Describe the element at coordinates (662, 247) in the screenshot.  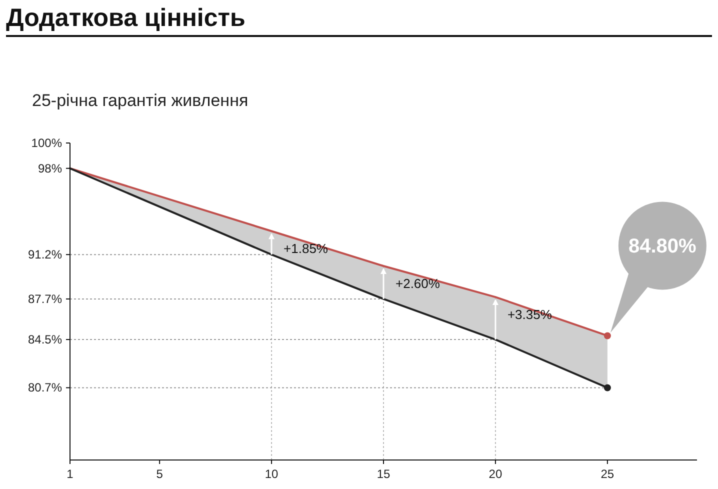
I see `annotation: 84.80%` at that location.